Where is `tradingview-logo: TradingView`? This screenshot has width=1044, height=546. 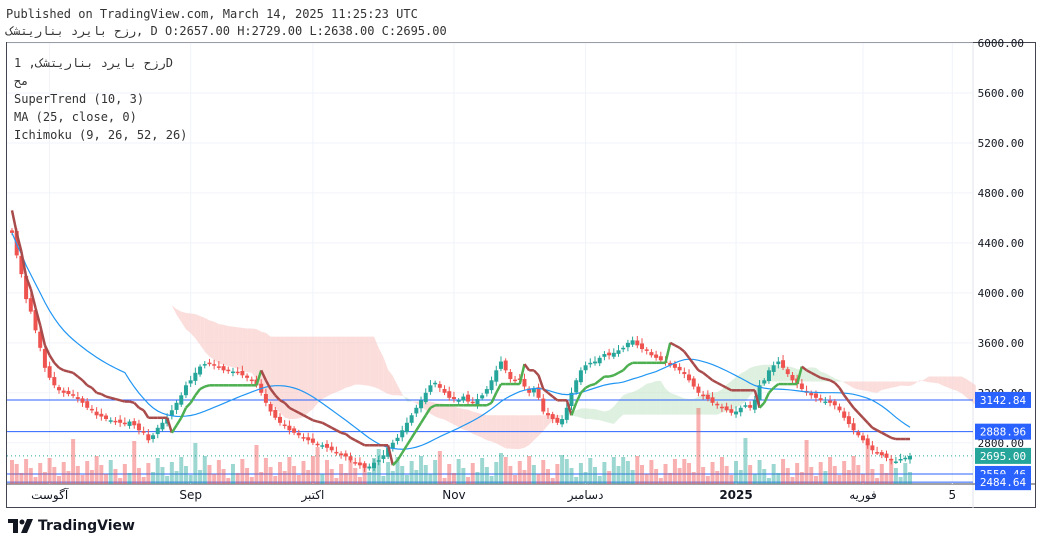
tradingview-logo: TradingView is located at coordinates (71, 526).